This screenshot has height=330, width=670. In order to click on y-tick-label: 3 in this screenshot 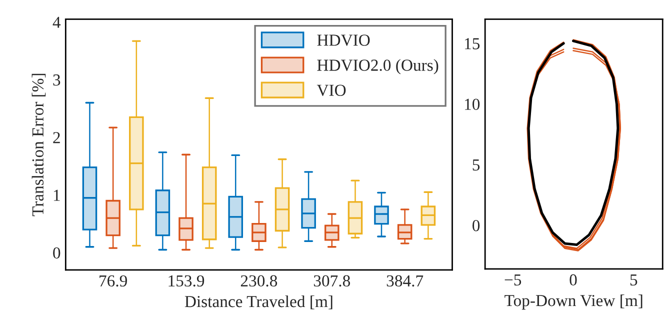, I will do `click(56, 80)`.